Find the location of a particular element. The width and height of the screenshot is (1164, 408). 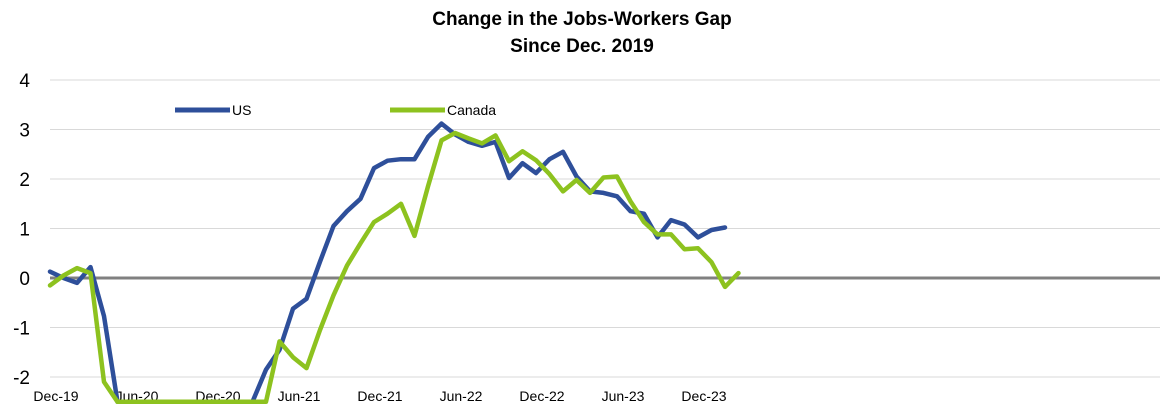

y-tick-label: 0 is located at coordinates (24, 279).